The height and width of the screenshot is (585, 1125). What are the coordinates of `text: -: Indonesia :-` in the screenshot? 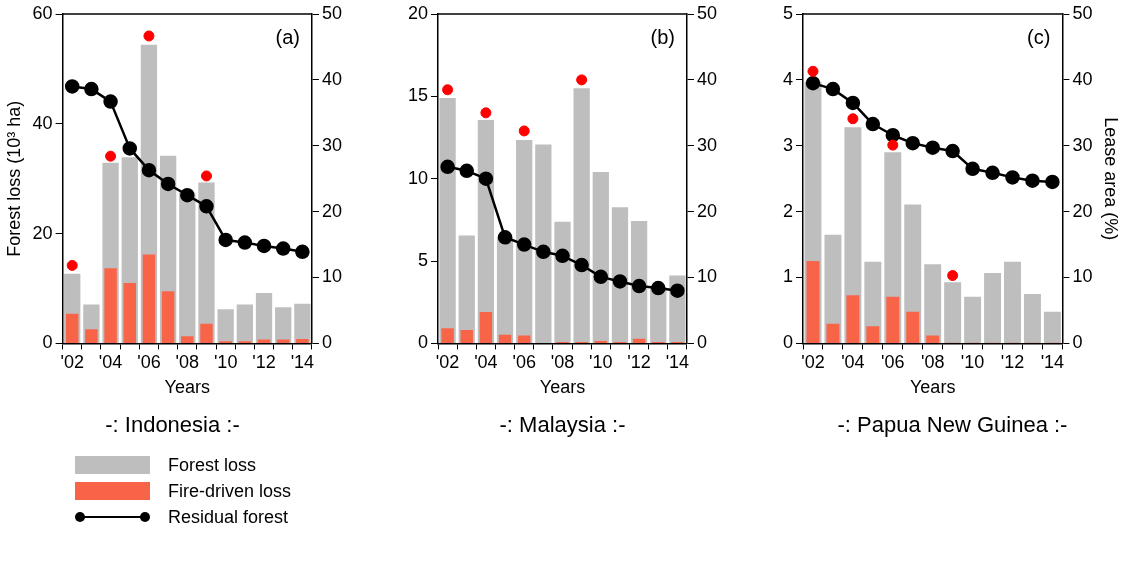 It's located at (172, 424).